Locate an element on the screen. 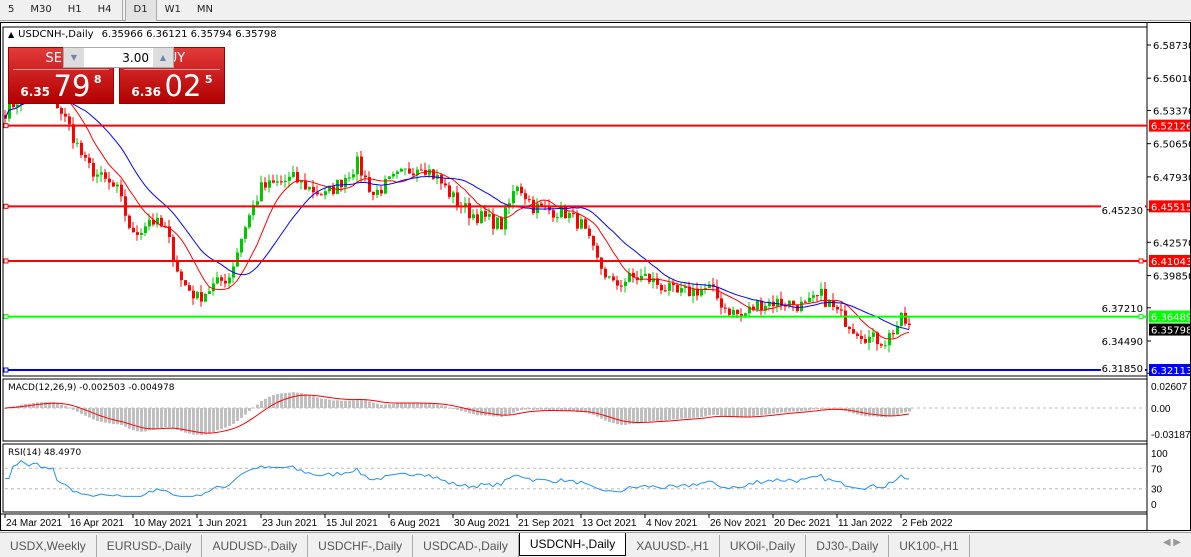 This screenshot has width=1191, height=557. tab-uk100-h1: UK100-,H1 is located at coordinates (929, 546).